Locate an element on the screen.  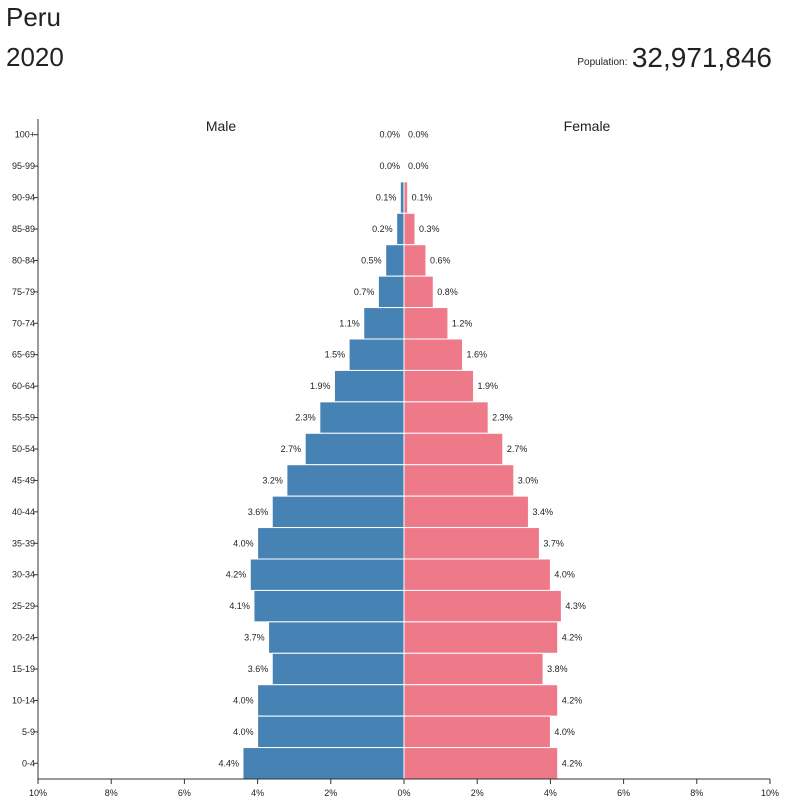
male-value-label: 4.2% is located at coordinates (236, 575).